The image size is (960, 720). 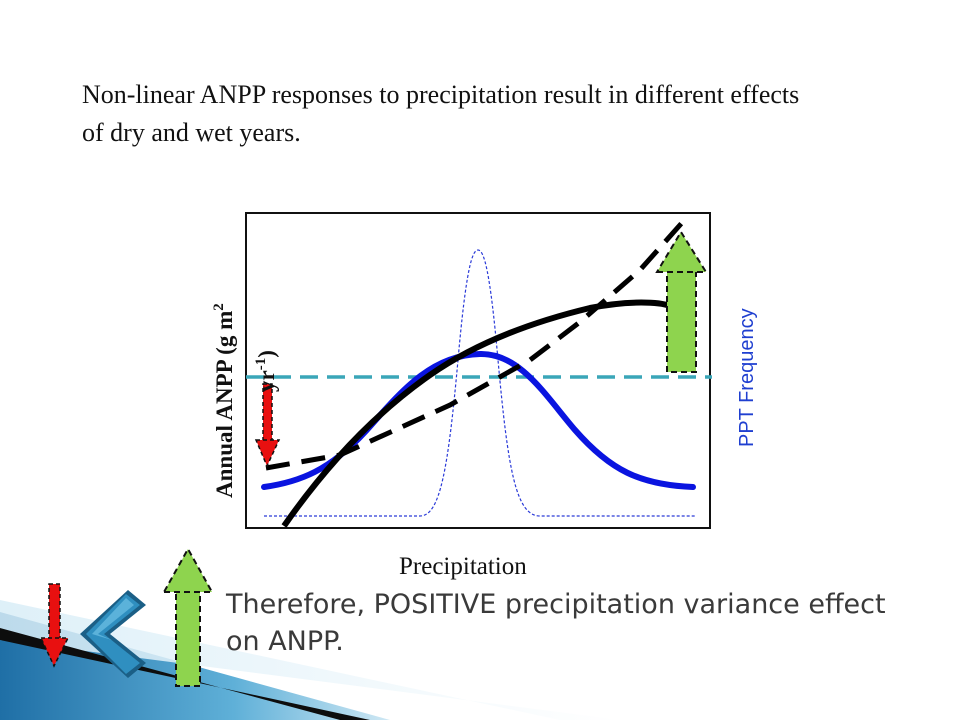 What do you see at coordinates (54, 625) in the screenshot?
I see `down-arrow-icon` at bounding box center [54, 625].